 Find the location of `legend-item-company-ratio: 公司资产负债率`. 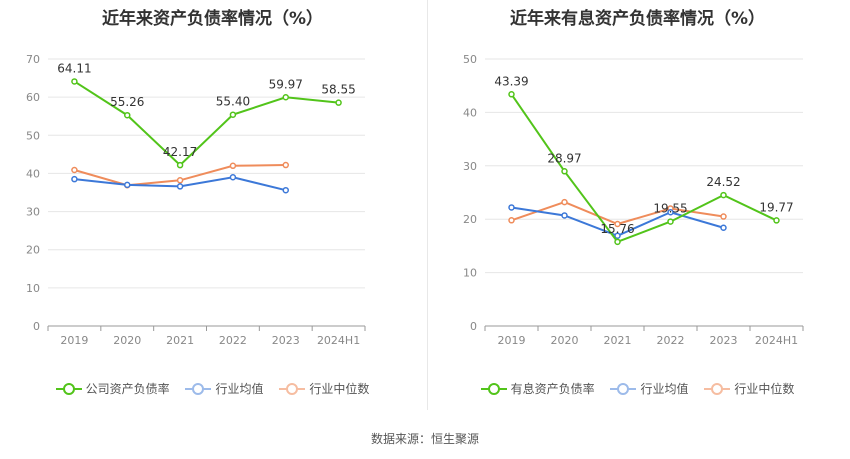

legend-item-company-ratio: 公司资产负债率 is located at coordinates (112, 388).